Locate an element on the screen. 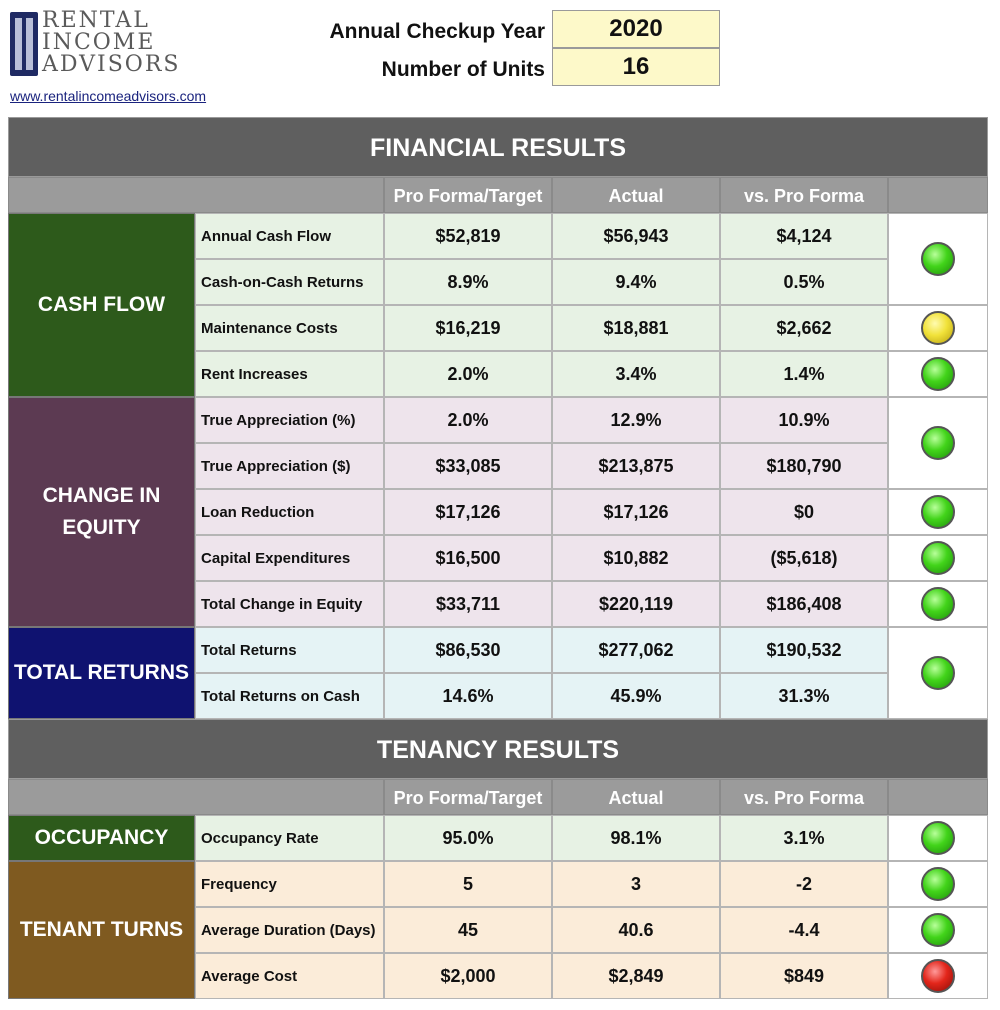  value-variance: -2 is located at coordinates (804, 884).